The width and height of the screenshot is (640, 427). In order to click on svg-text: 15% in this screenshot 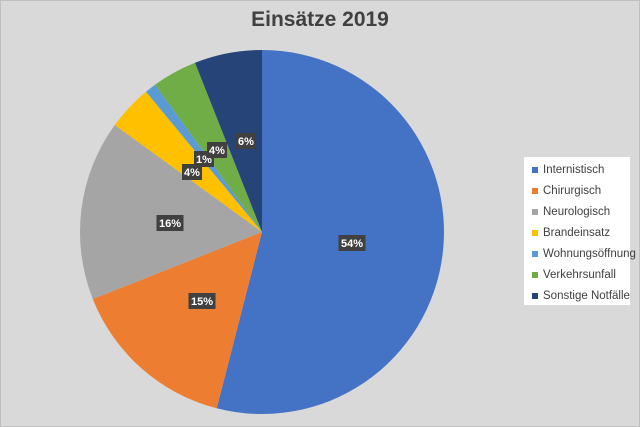, I will do `click(202, 302)`.